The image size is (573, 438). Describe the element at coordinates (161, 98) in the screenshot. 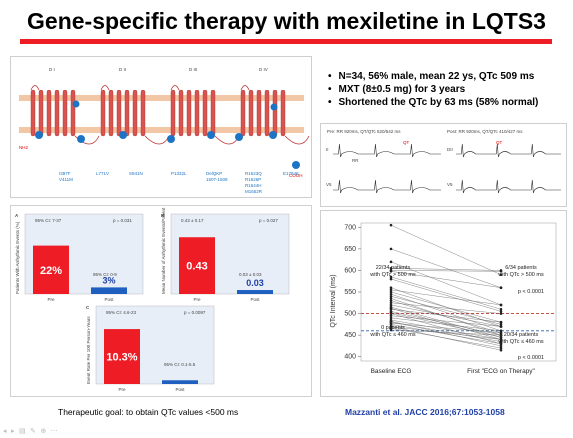

I see `membrane-top` at that location.